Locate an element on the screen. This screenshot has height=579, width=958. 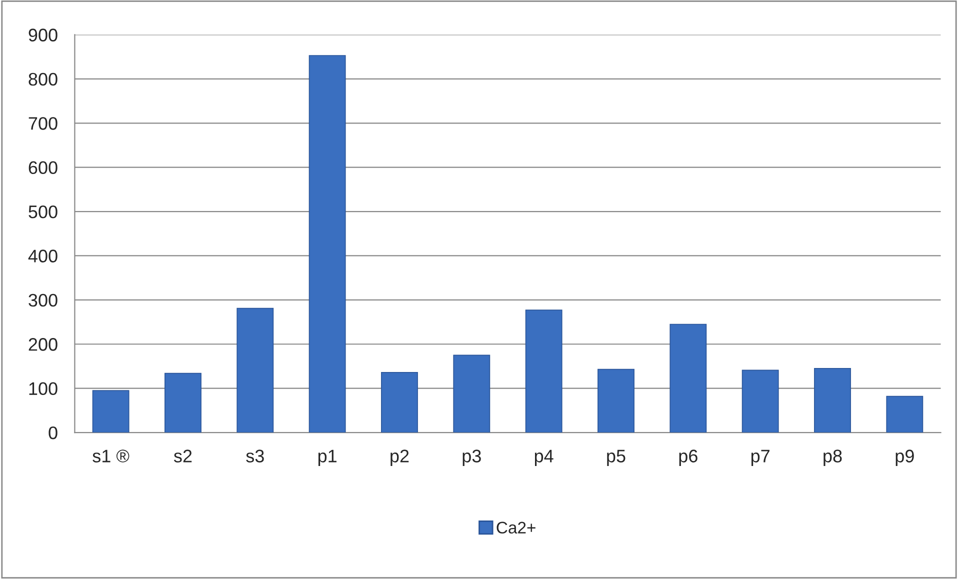
y-tick-label: 700 is located at coordinates (43, 123).